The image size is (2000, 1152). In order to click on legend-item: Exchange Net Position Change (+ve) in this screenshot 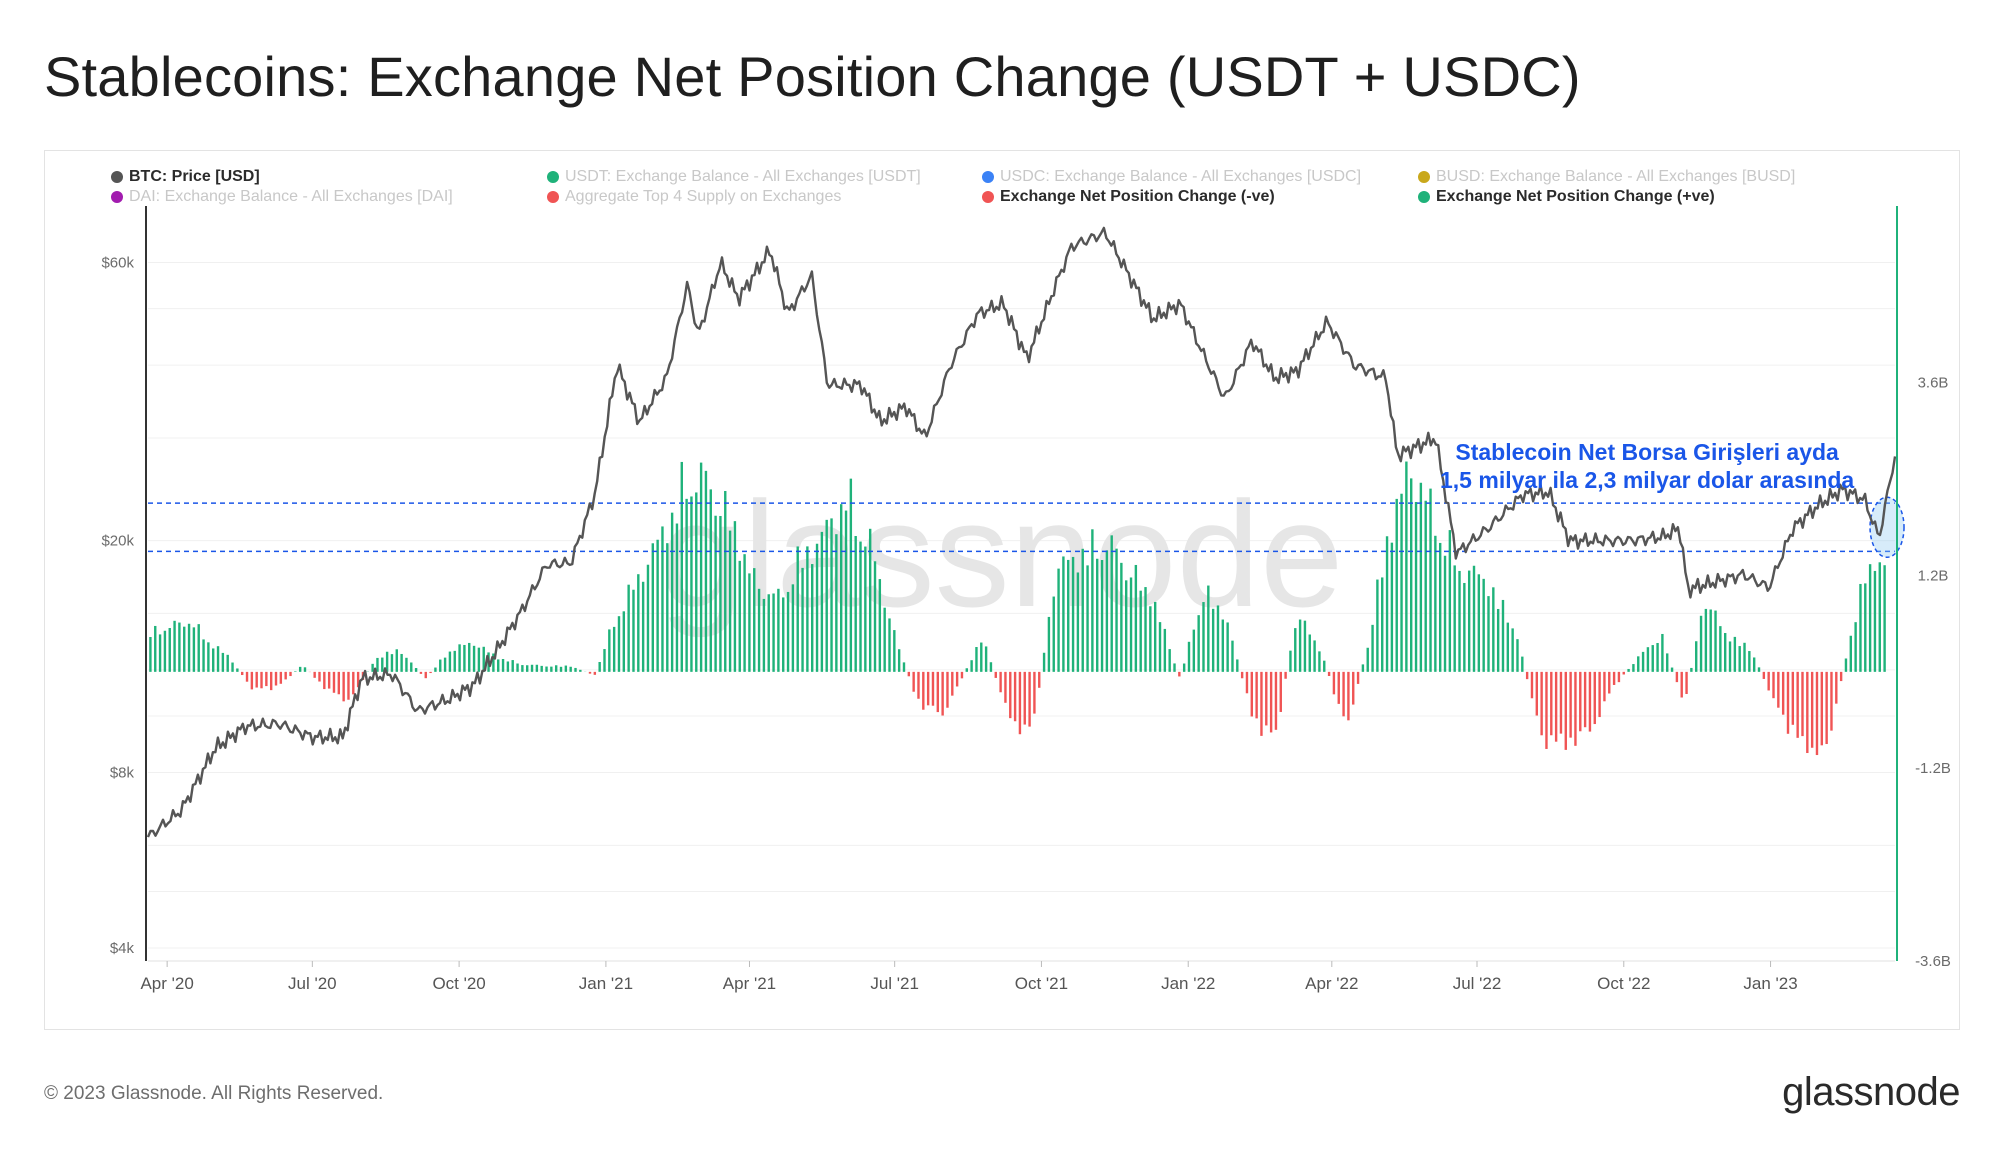, I will do `click(1566, 197)`.